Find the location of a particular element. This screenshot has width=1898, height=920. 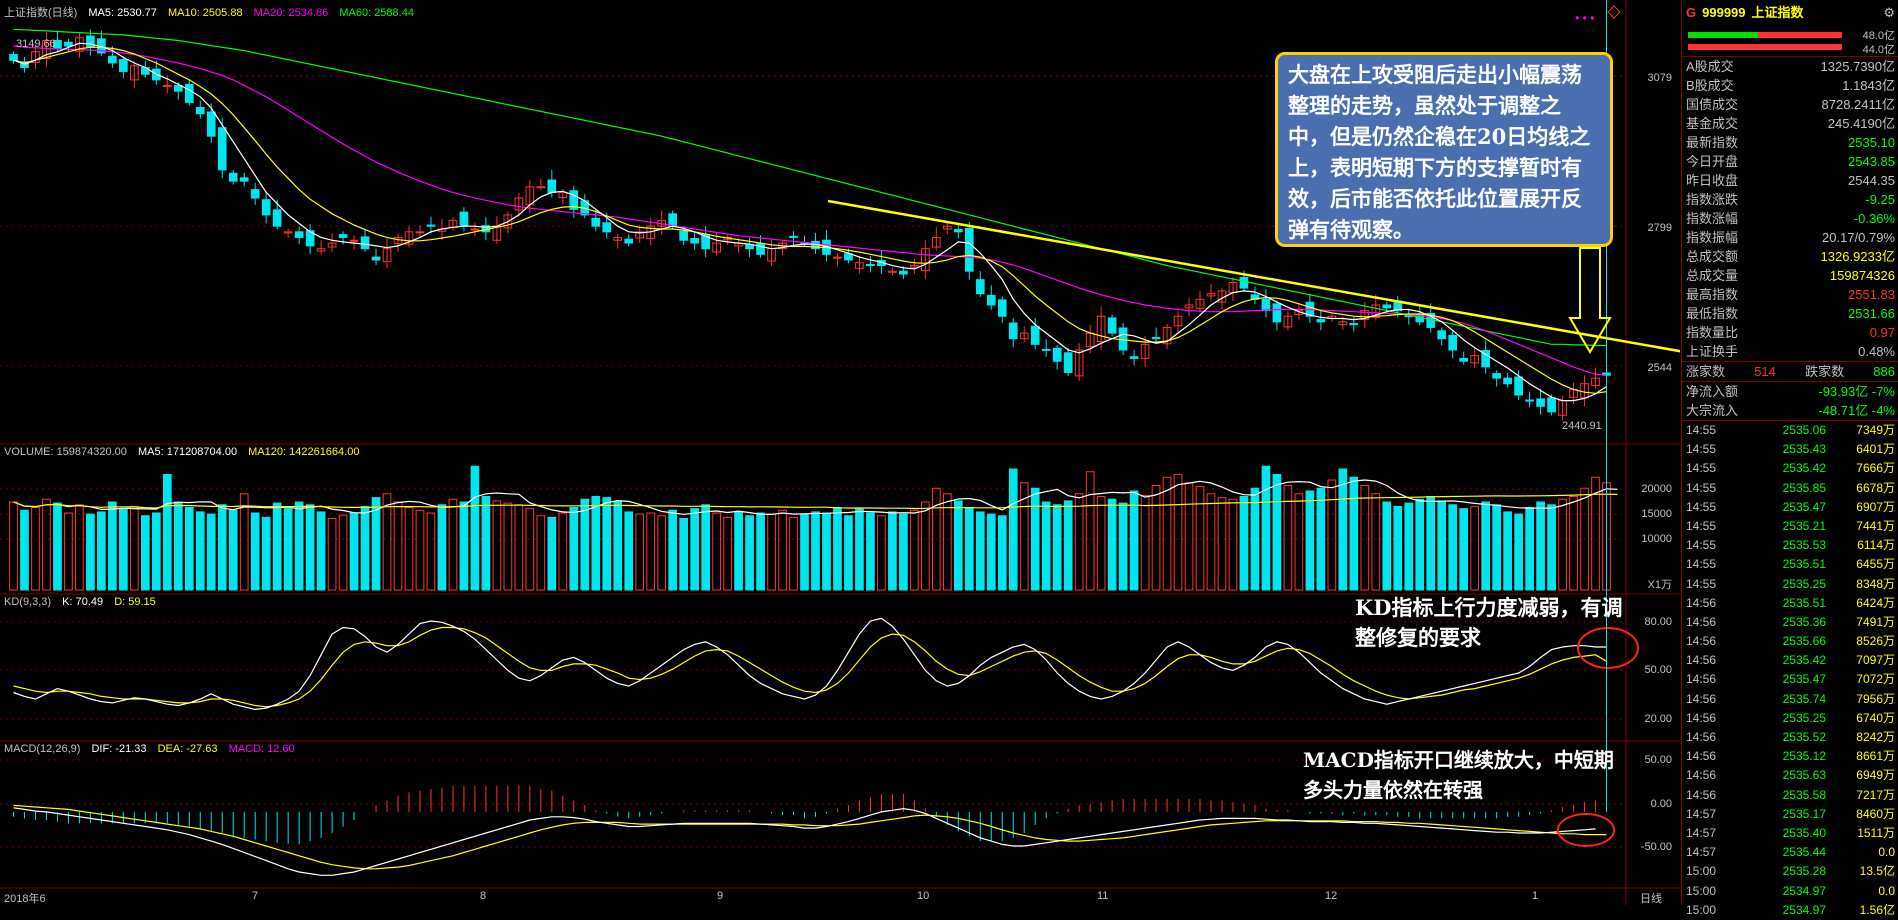

tick-price: 2535.06 is located at coordinates (1804, 430).